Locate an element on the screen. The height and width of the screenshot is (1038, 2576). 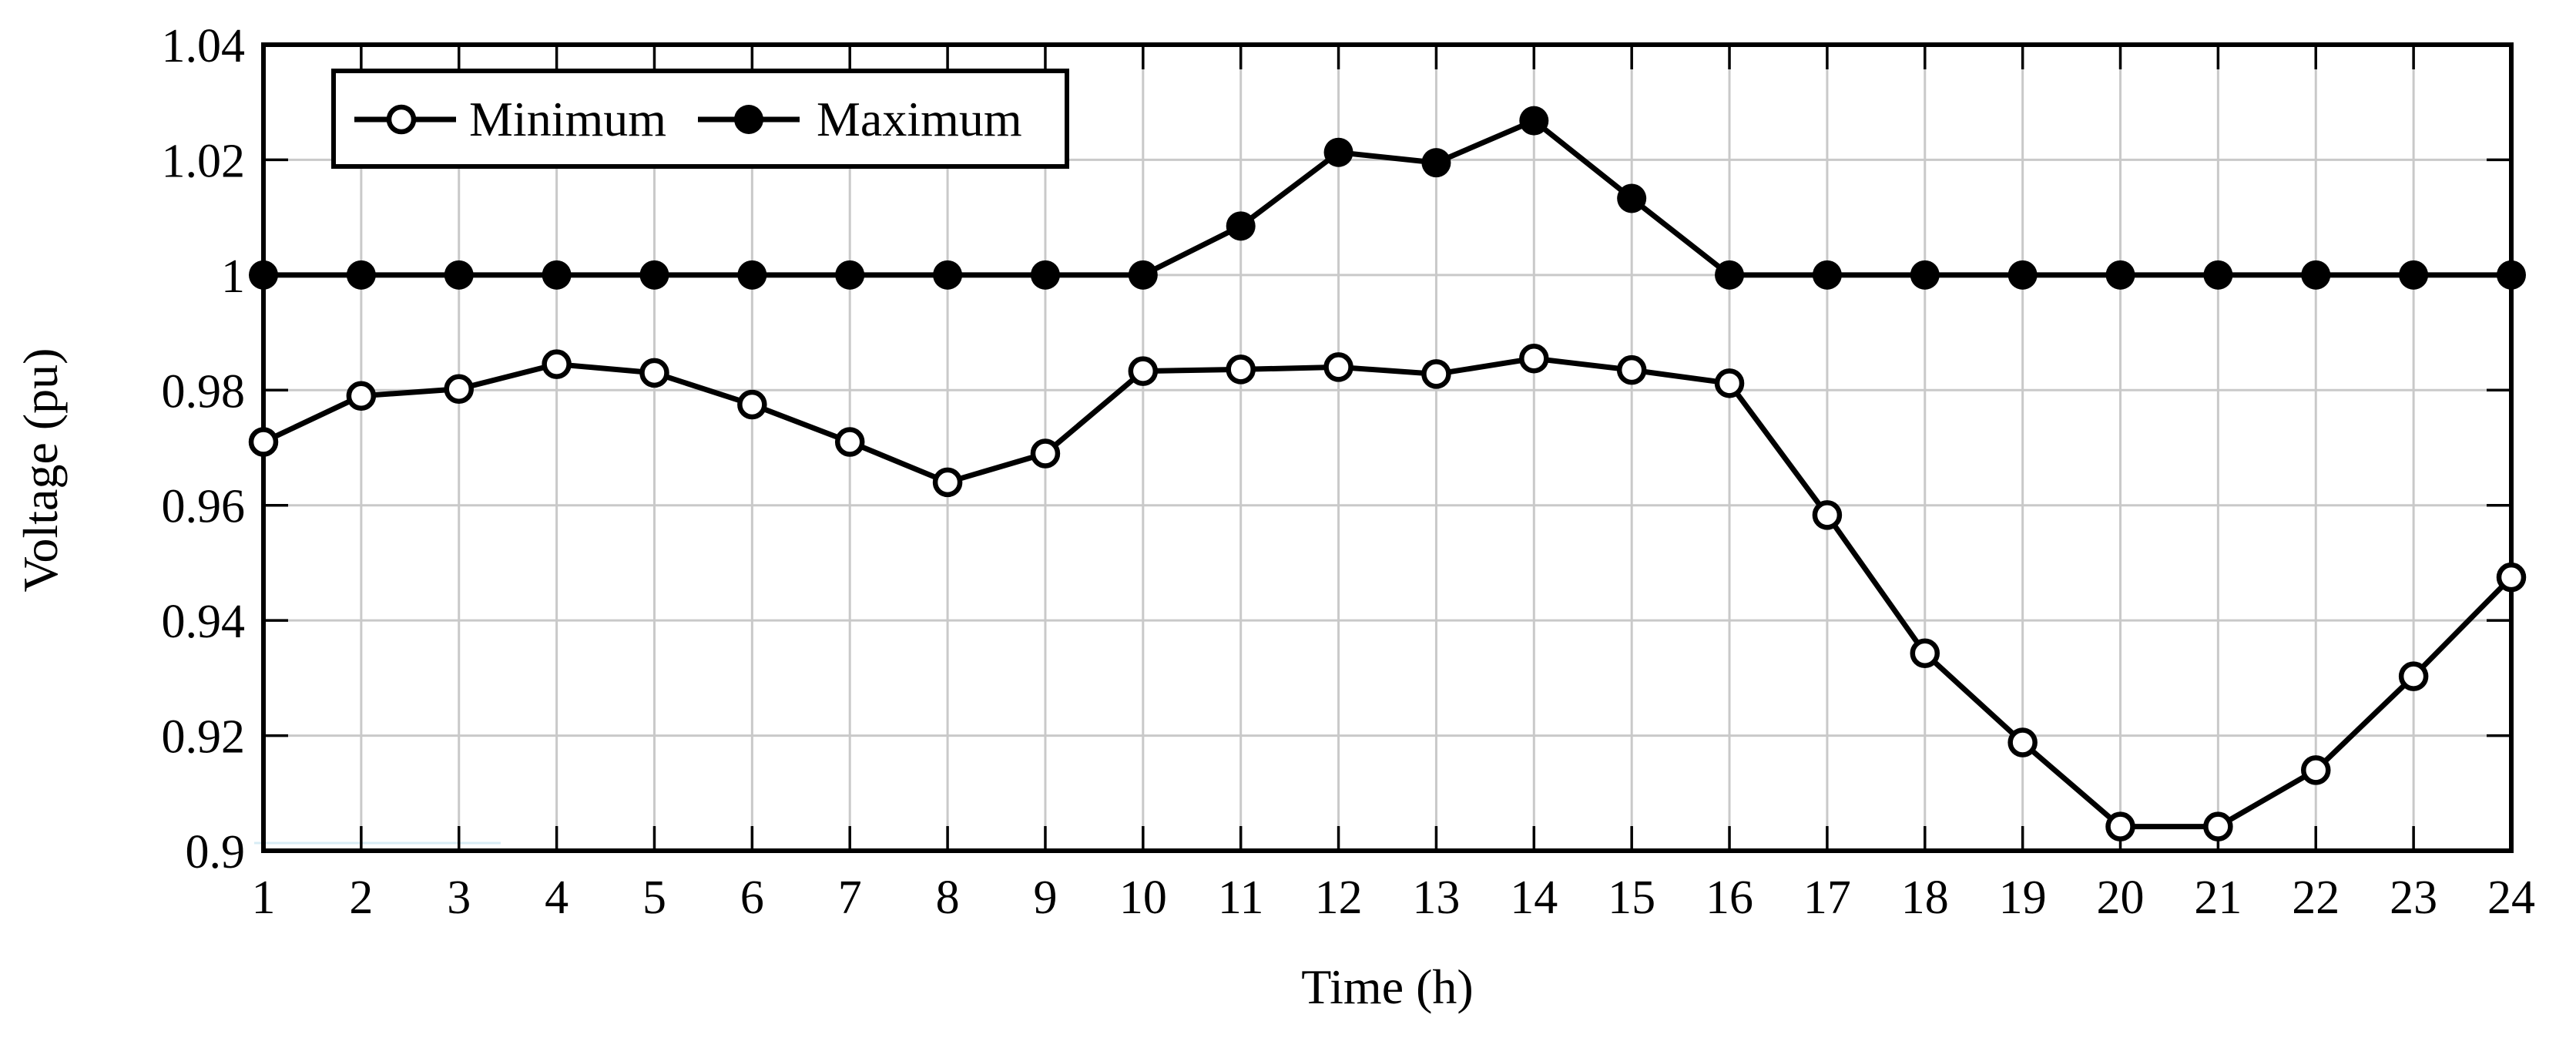
y-tick-label-1.02: 1.02 is located at coordinates (204, 161).